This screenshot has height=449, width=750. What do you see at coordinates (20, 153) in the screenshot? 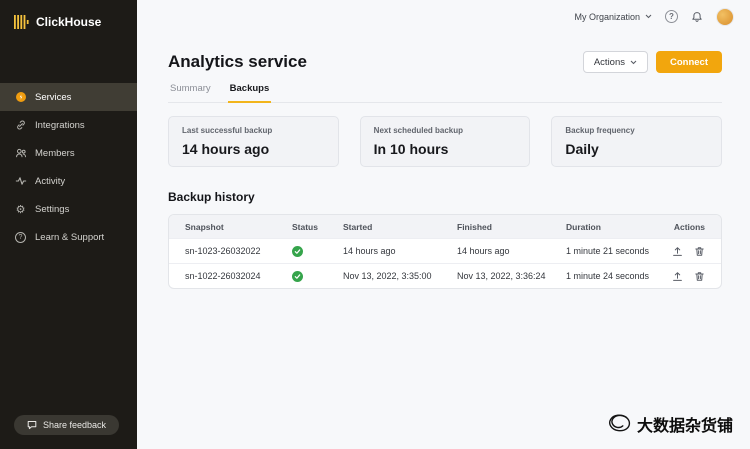
I see `members-icon` at bounding box center [20, 153].